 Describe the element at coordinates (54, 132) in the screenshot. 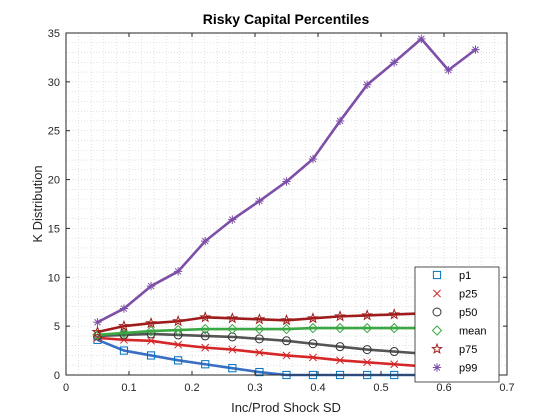

I see `y-tick-label: 25` at that location.